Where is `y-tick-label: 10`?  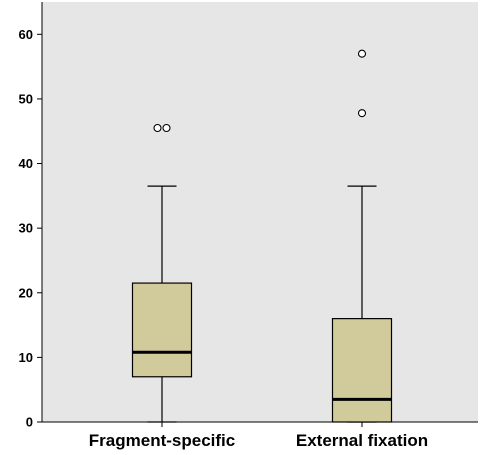
y-tick-label: 10 is located at coordinates (26, 357).